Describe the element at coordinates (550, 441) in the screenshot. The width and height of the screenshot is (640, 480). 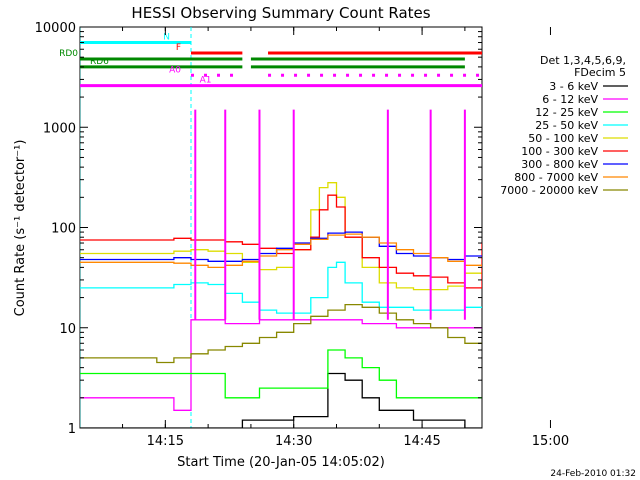
I see `x-tick-label: 15:00` at that location.